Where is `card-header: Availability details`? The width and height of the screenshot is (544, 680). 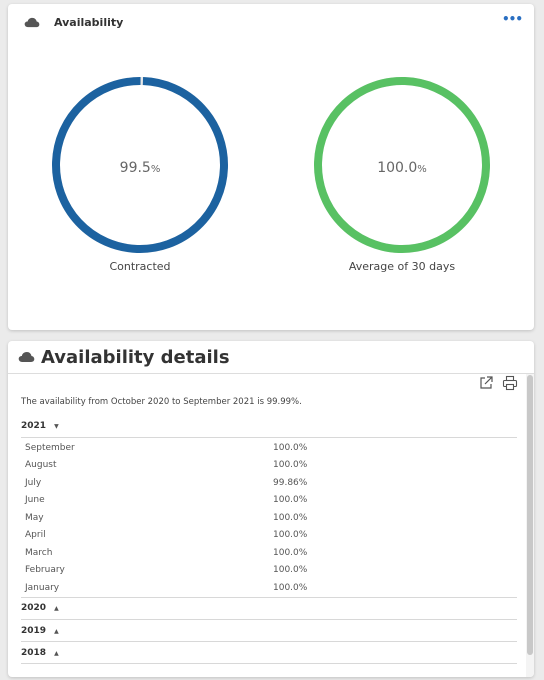 card-header: Availability details is located at coordinates (124, 357).